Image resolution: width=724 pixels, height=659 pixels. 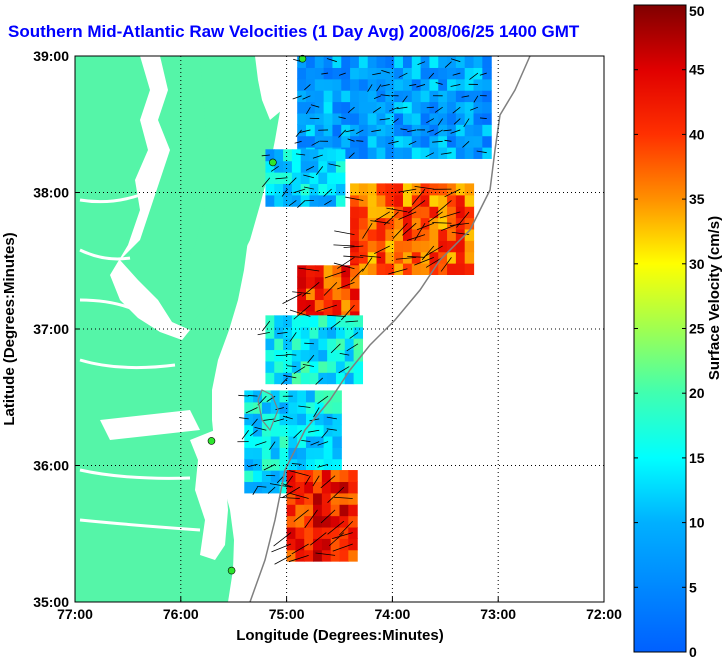 I want to click on y-tick-label: 39:00, so click(x=51, y=56).